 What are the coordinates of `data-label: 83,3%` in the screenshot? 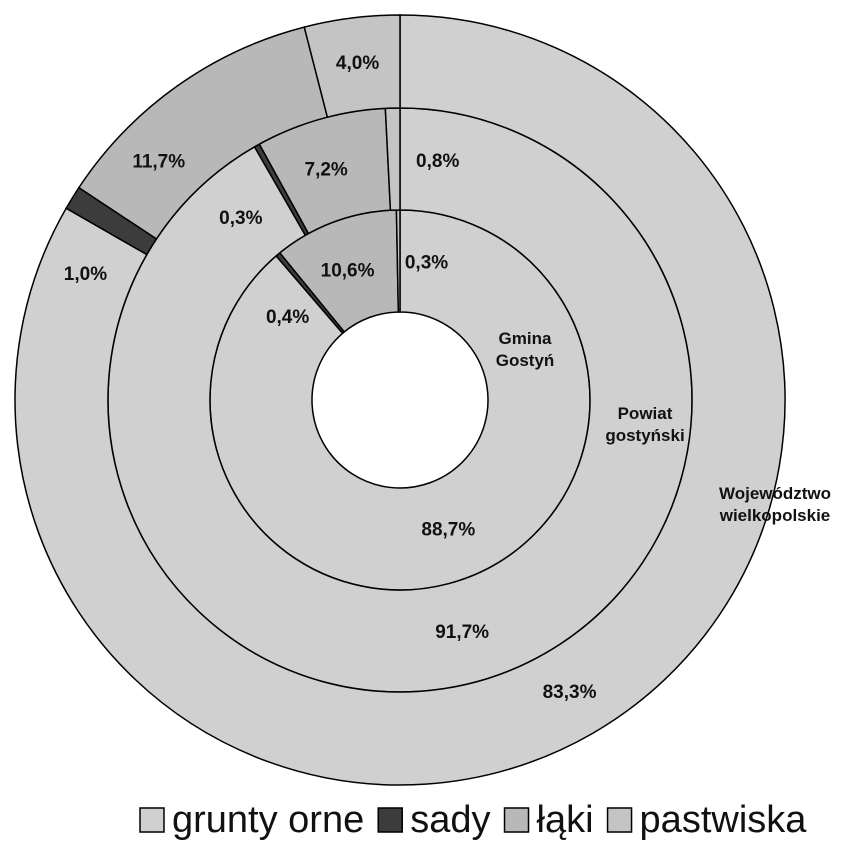 It's located at (570, 692).